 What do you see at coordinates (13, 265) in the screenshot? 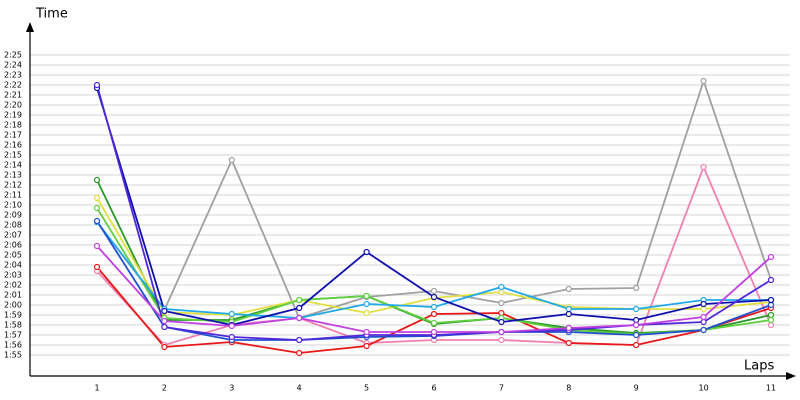
I see `y-tick-label: 2:04` at bounding box center [13, 265].